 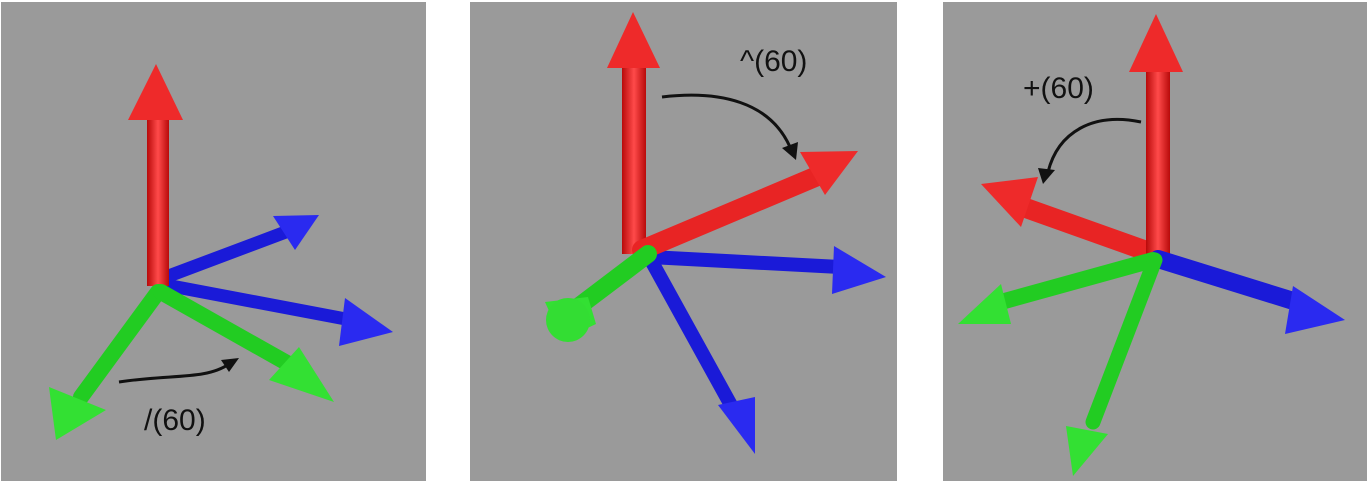 What do you see at coordinates (175, 420) in the screenshot?
I see `rotation-label: /(60)` at bounding box center [175, 420].